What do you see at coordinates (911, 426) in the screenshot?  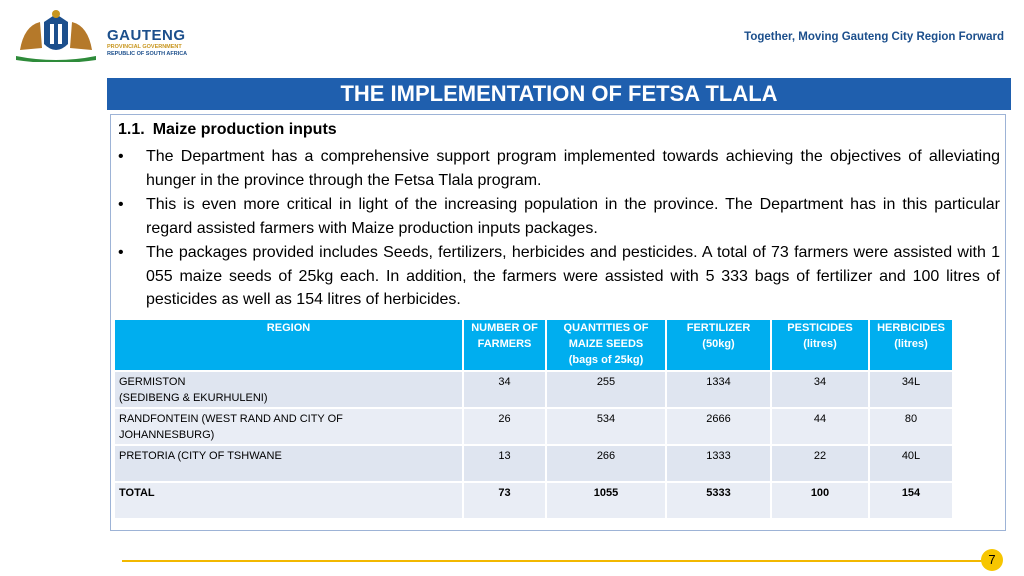 I see `table-cell: 80` at bounding box center [911, 426].